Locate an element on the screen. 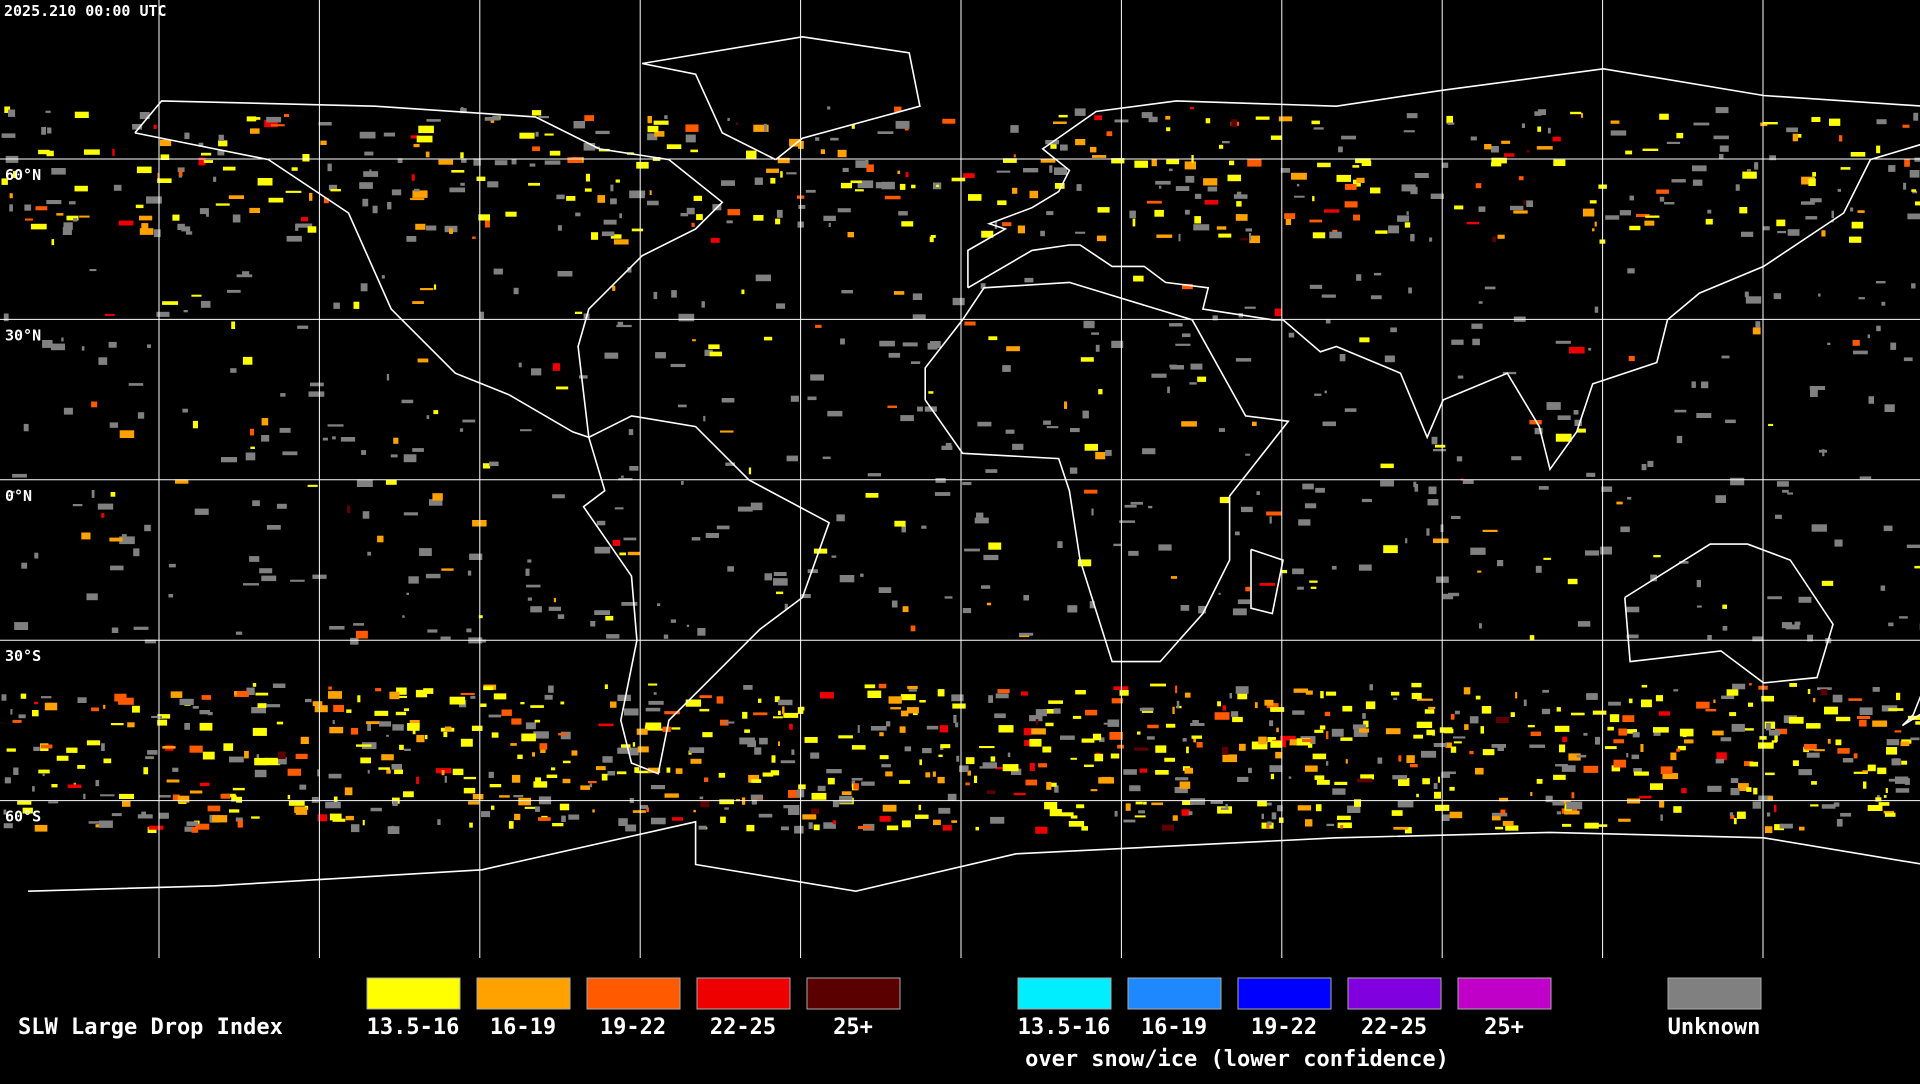 This screenshot has height=1084, width=1920. legend-label: 19-22 is located at coordinates (633, 1027).